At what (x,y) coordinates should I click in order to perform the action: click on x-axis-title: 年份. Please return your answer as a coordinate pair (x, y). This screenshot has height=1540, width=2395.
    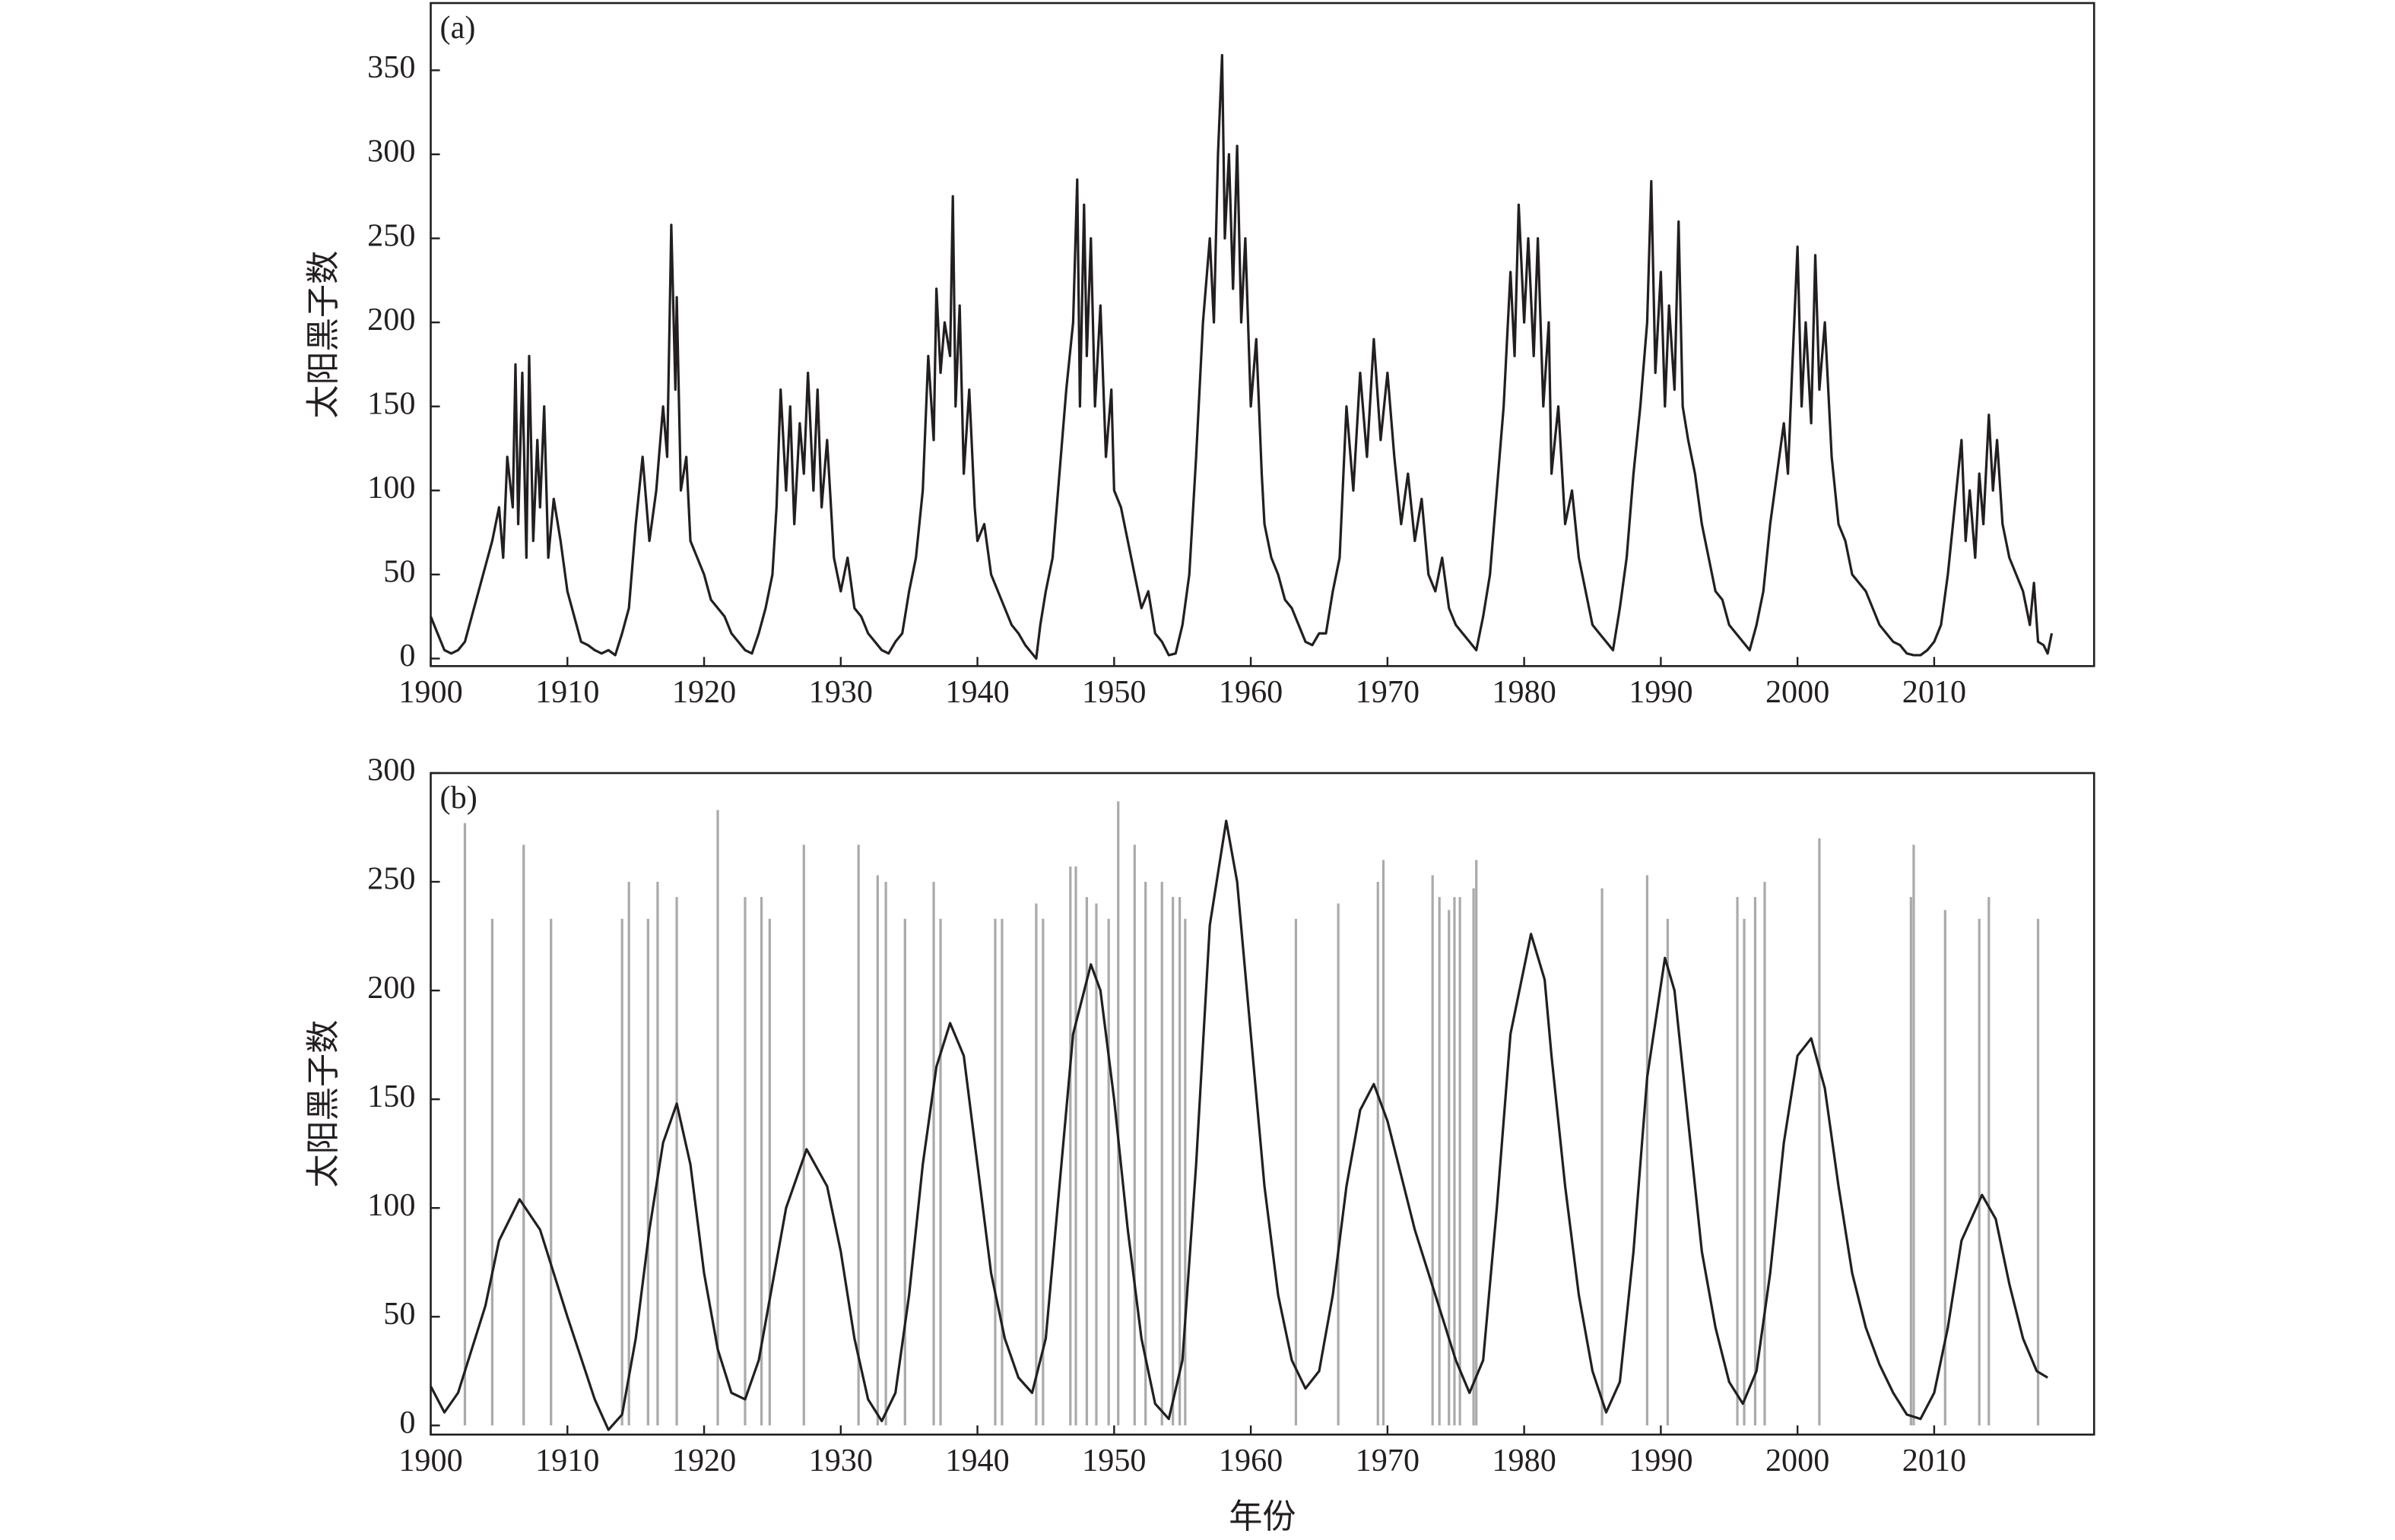
    Looking at the image, I should click on (1262, 1516).